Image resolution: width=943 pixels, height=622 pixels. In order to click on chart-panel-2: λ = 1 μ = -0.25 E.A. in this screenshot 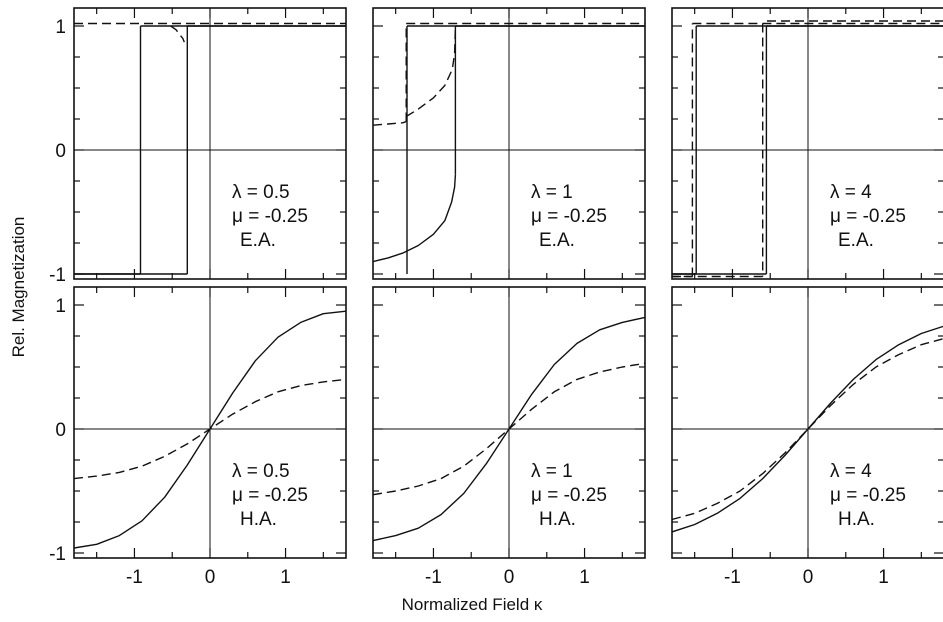, I will do `click(509, 143)`.